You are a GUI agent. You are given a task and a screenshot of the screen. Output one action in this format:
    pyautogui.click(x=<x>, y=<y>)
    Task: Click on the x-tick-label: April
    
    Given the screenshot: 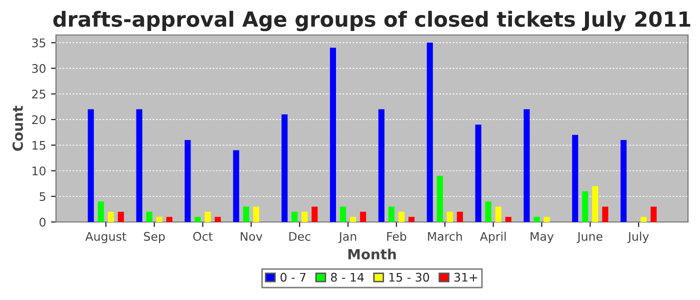 What is the action you would take?
    pyautogui.click(x=493, y=238)
    